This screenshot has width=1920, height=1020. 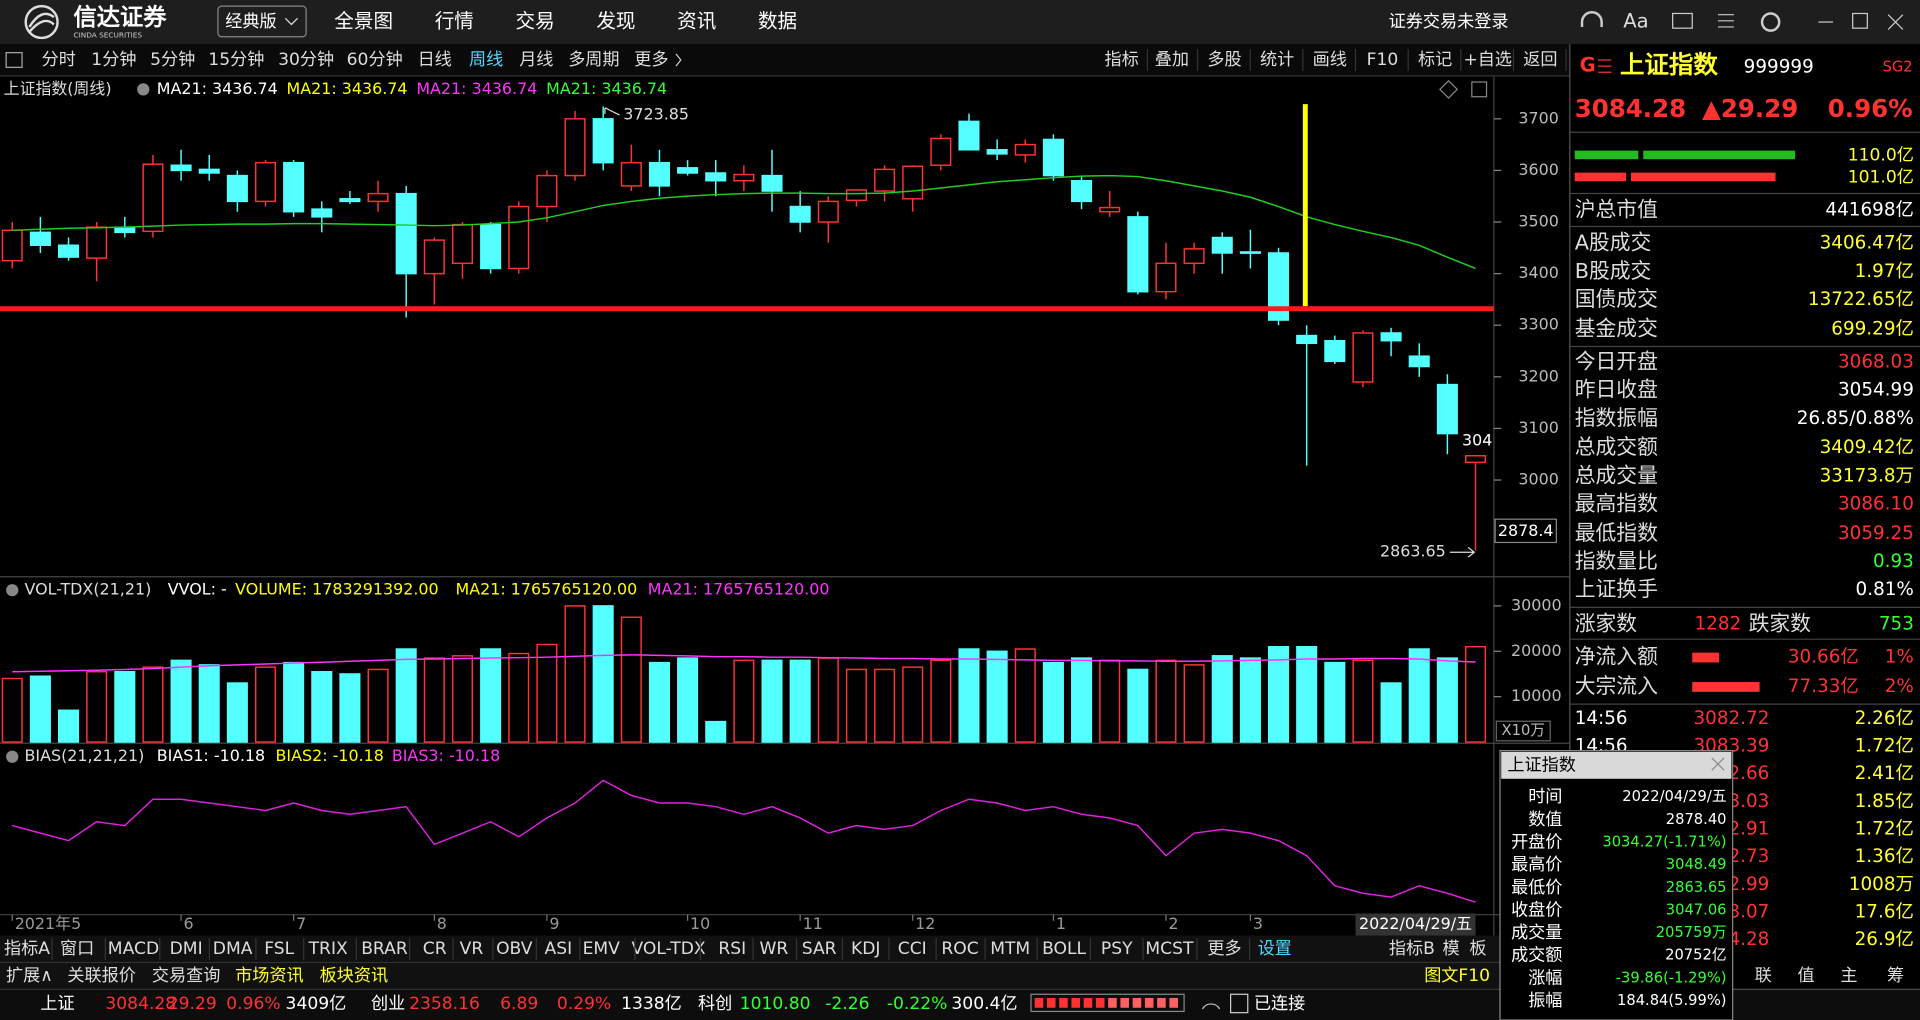 What do you see at coordinates (1172, 60) in the screenshot?
I see `tool-button: 叠加` at bounding box center [1172, 60].